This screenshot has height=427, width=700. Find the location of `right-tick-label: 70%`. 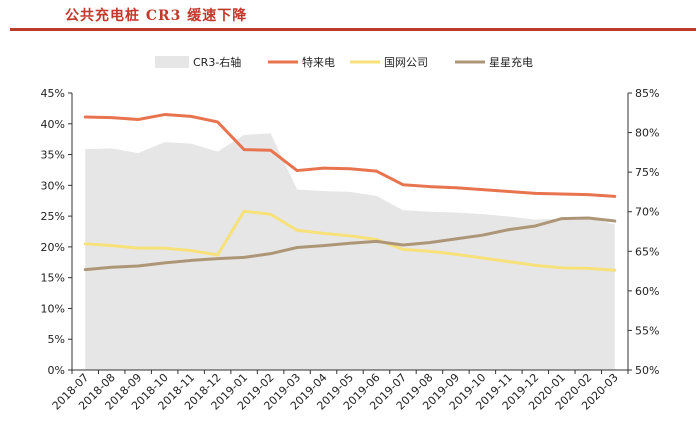

right-tick-label: 70% is located at coordinates (647, 212).